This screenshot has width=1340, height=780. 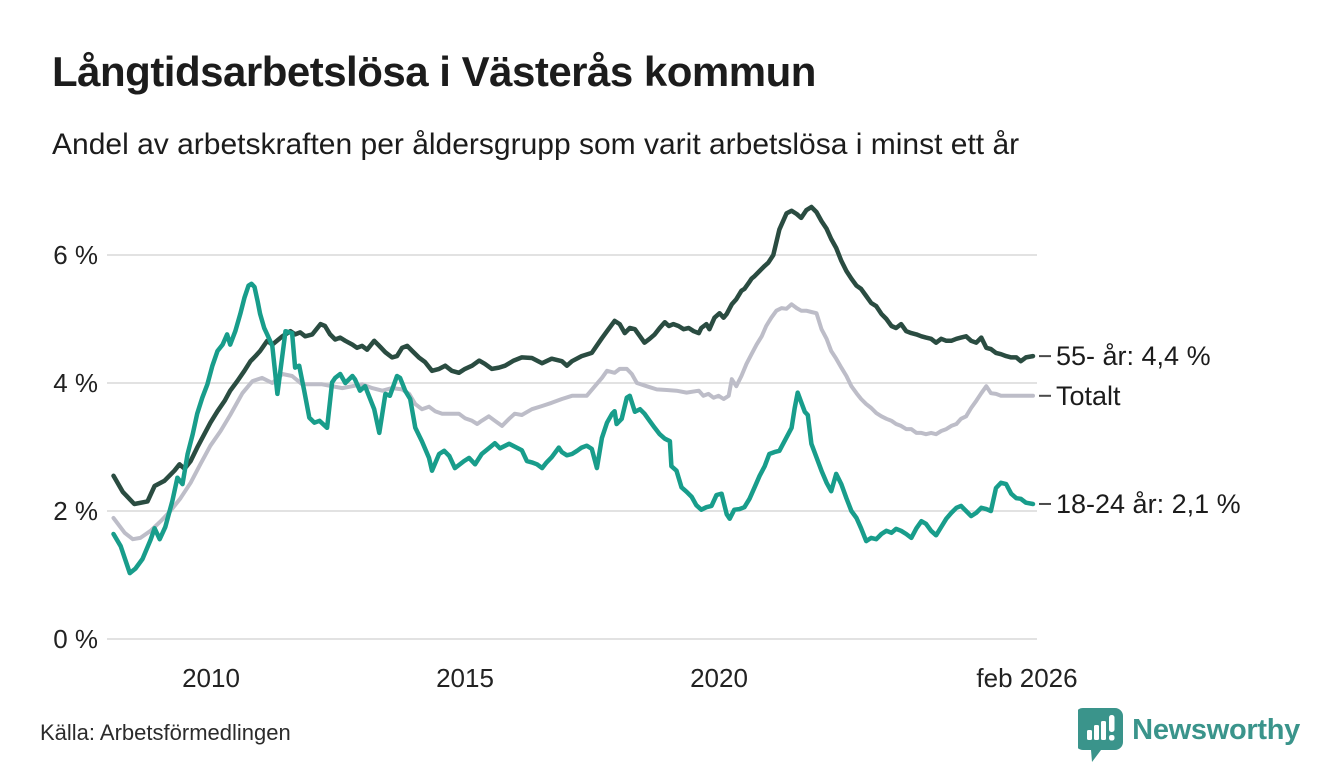 I want to click on newsworthy-wordmark: Newsworthy, so click(x=1216, y=730).